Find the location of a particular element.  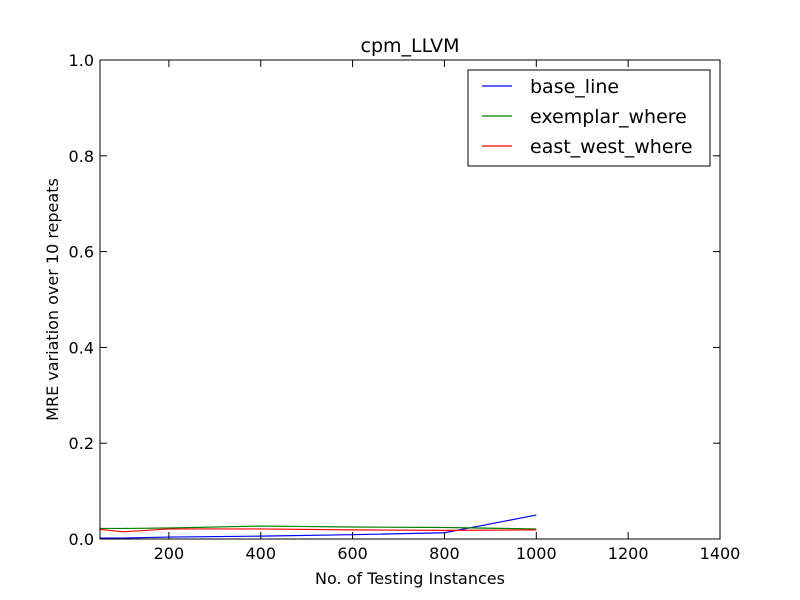

x-tick-label: 1200 is located at coordinates (628, 553).